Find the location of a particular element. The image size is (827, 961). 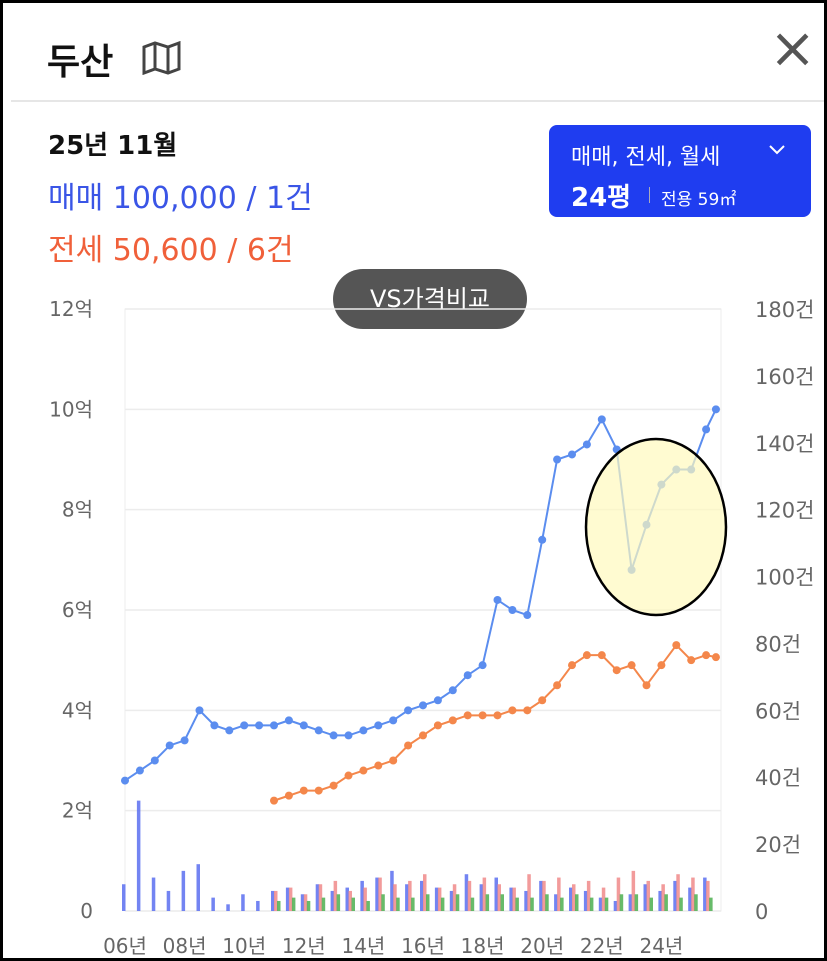

y2-tick-label: 180건 is located at coordinates (784, 310).